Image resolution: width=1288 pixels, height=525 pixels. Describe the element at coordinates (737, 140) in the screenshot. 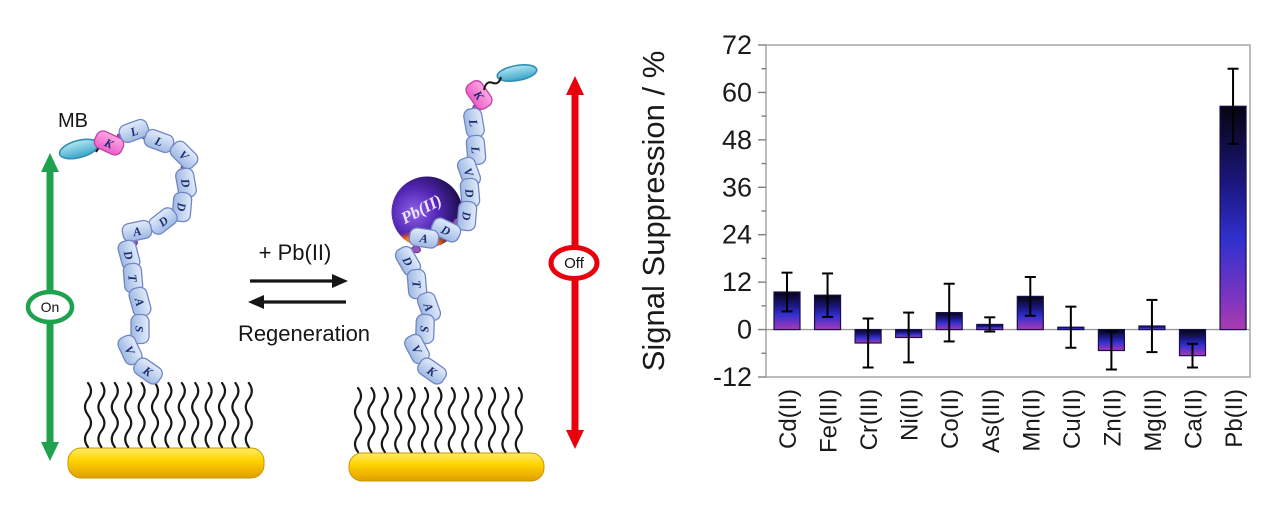

I see `y-tick-label: 48` at that location.